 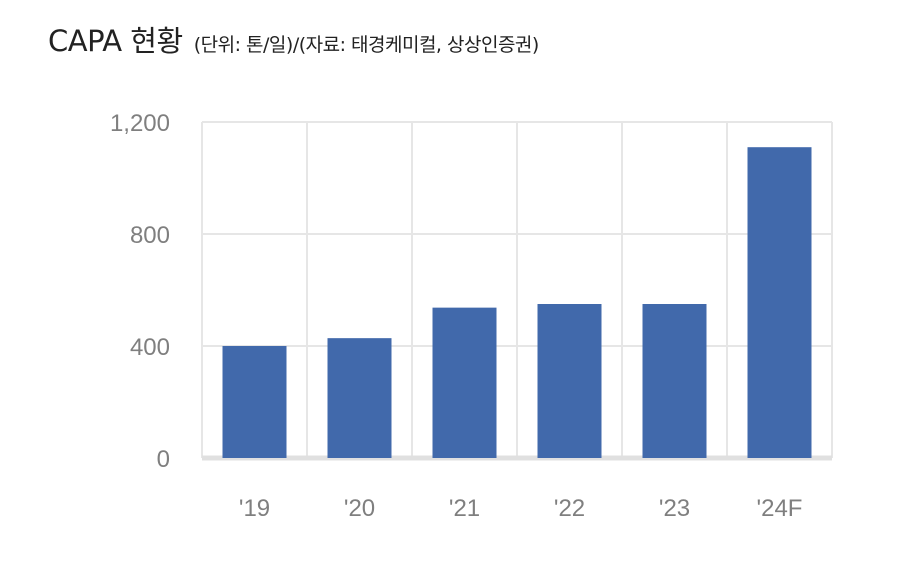 What do you see at coordinates (780, 508) in the screenshot?
I see `x-tick-label: '24F` at bounding box center [780, 508].